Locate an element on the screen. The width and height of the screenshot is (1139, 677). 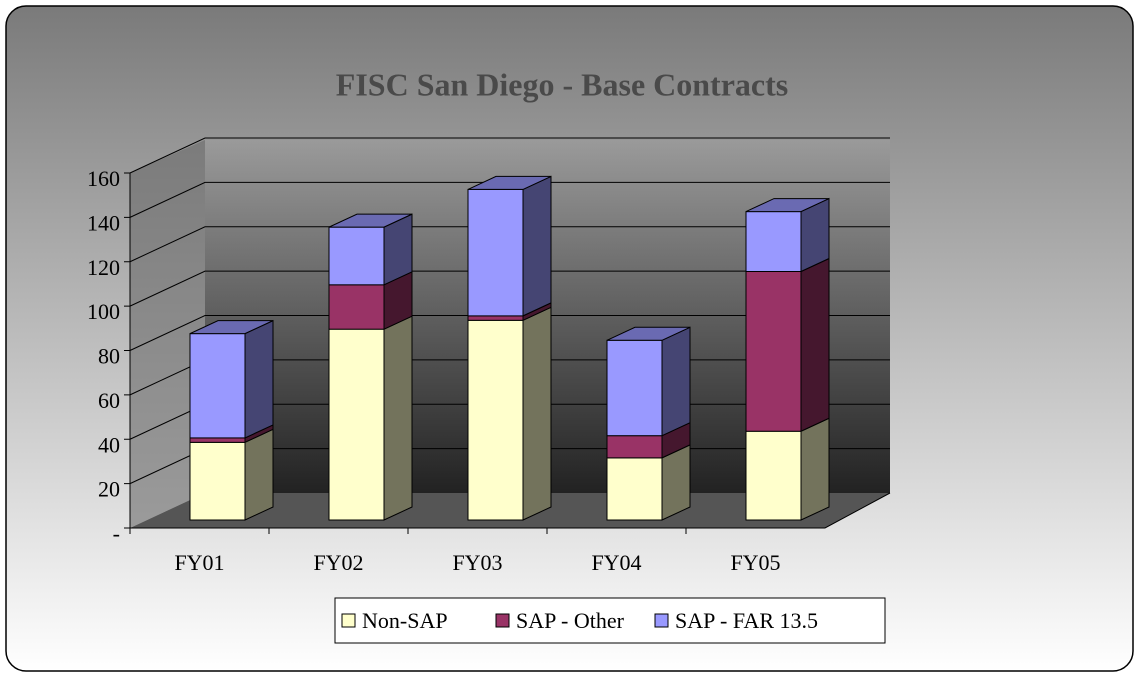
legend is located at coordinates (610, 620).